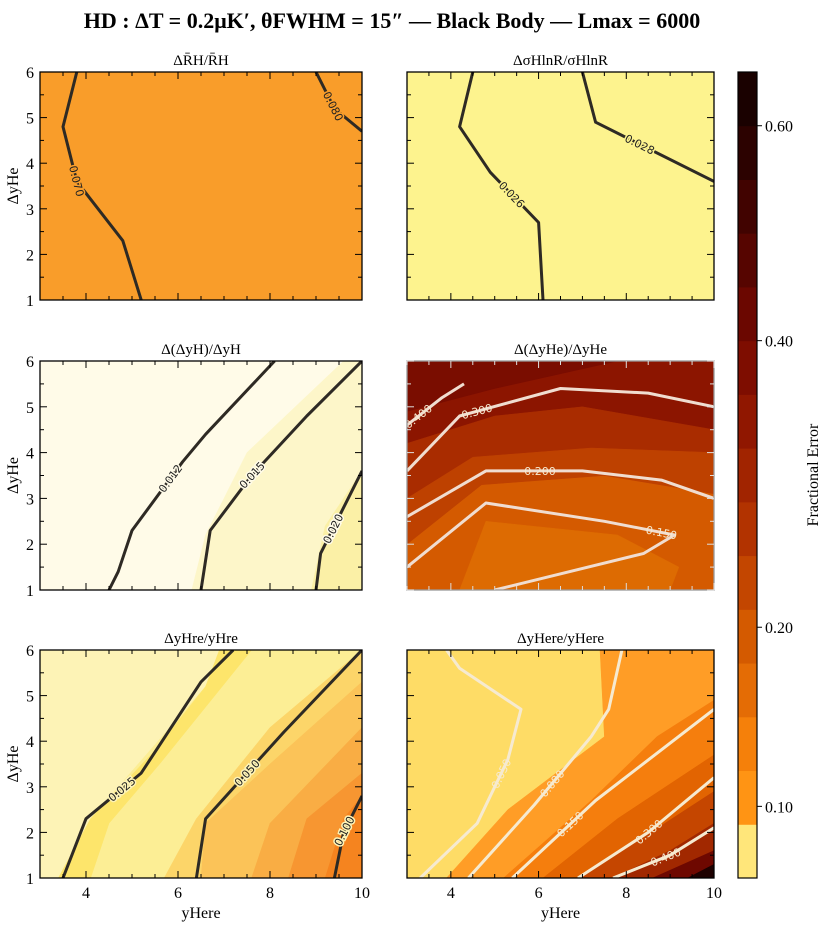  What do you see at coordinates (779, 807) in the screenshot?
I see `colorbar-tick-label: 0.10` at bounding box center [779, 807].